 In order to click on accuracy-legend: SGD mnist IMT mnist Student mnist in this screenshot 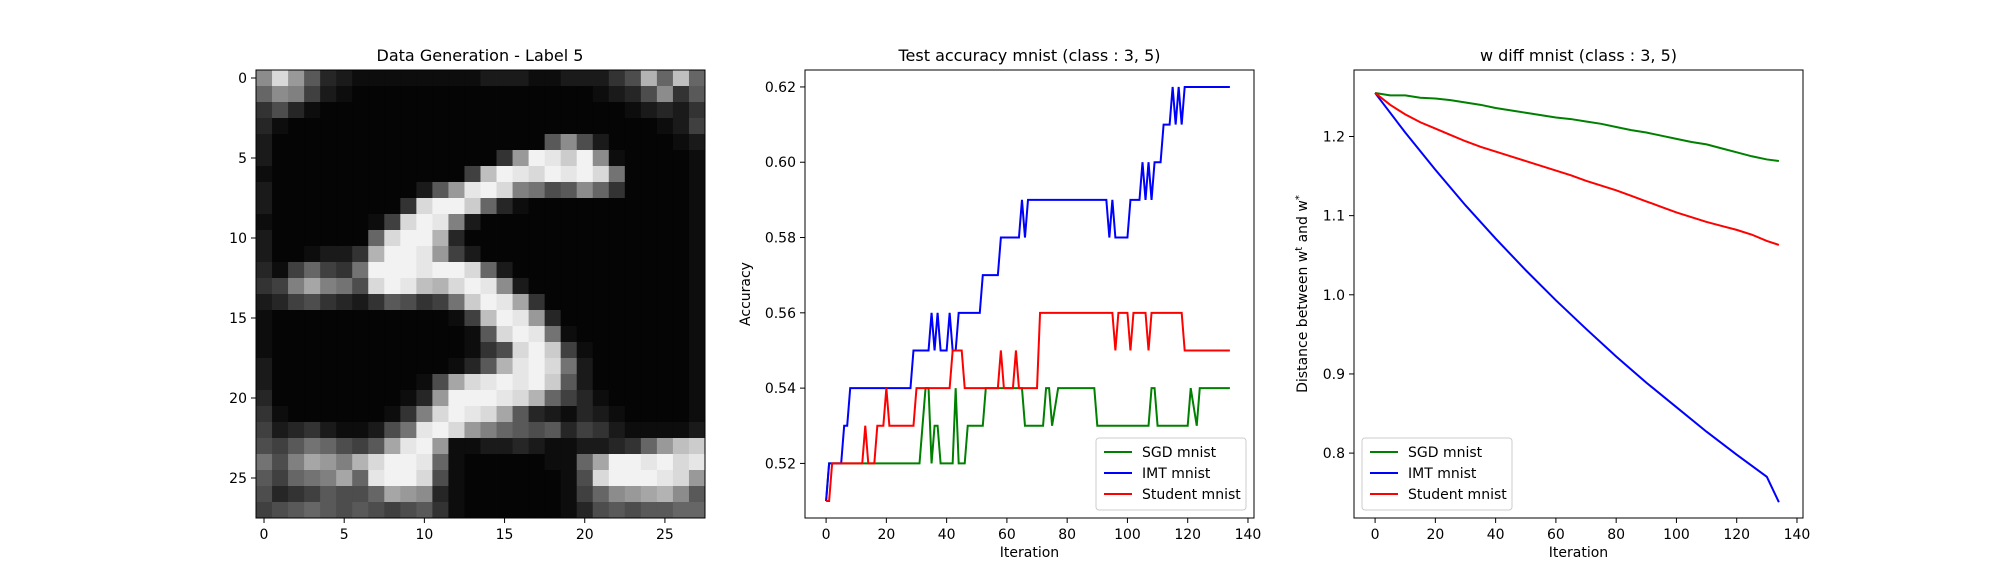, I will do `click(1171, 474)`.